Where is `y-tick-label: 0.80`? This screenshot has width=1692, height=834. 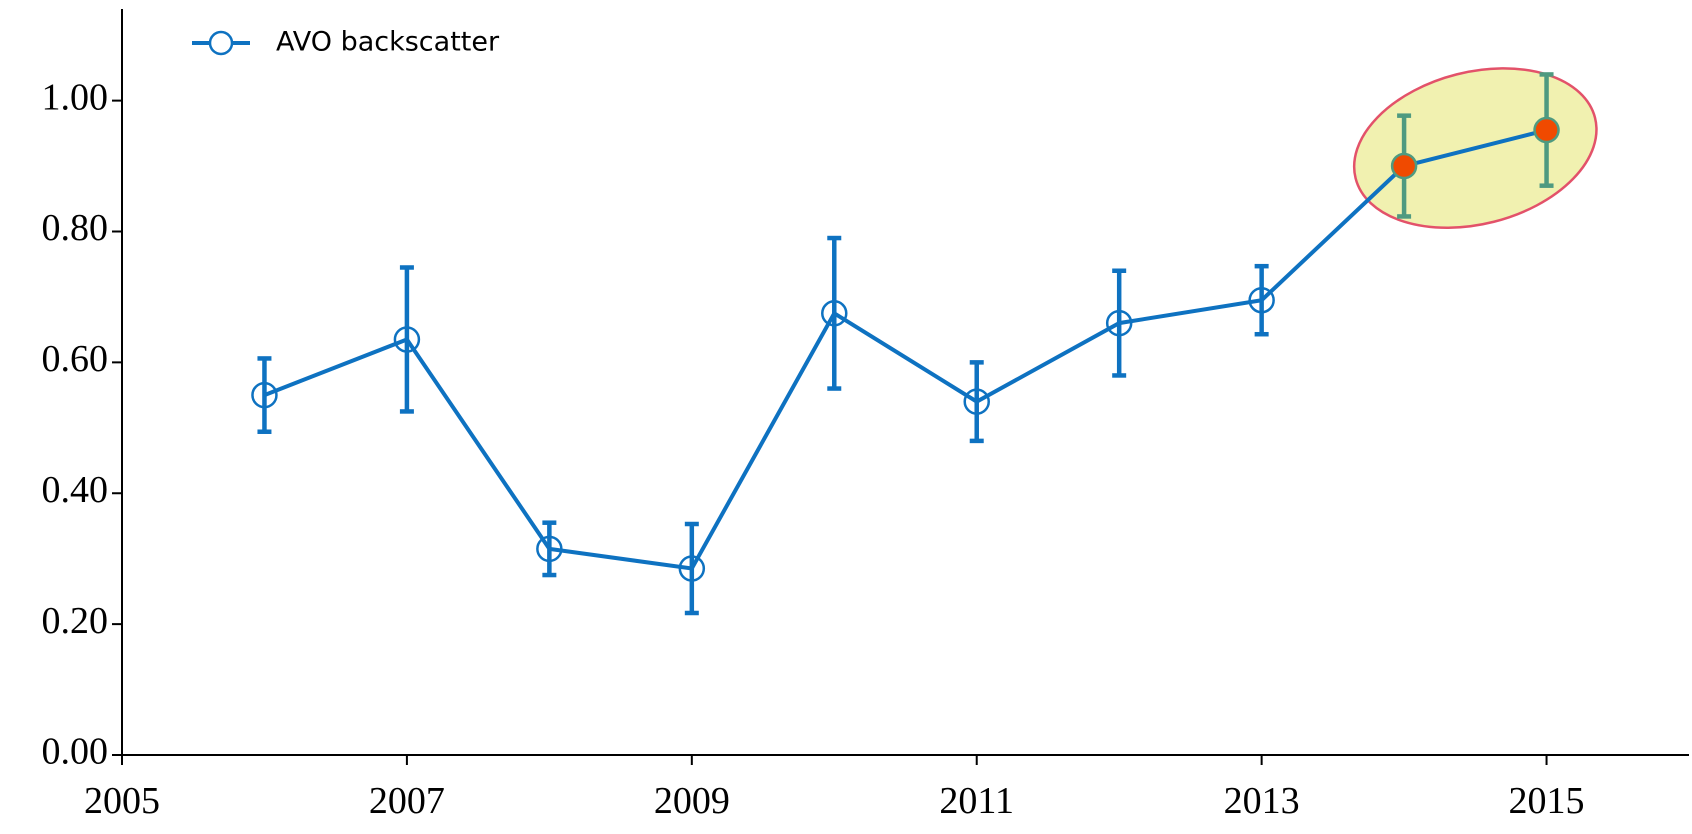 y-tick-label: 0.80 is located at coordinates (75, 228).